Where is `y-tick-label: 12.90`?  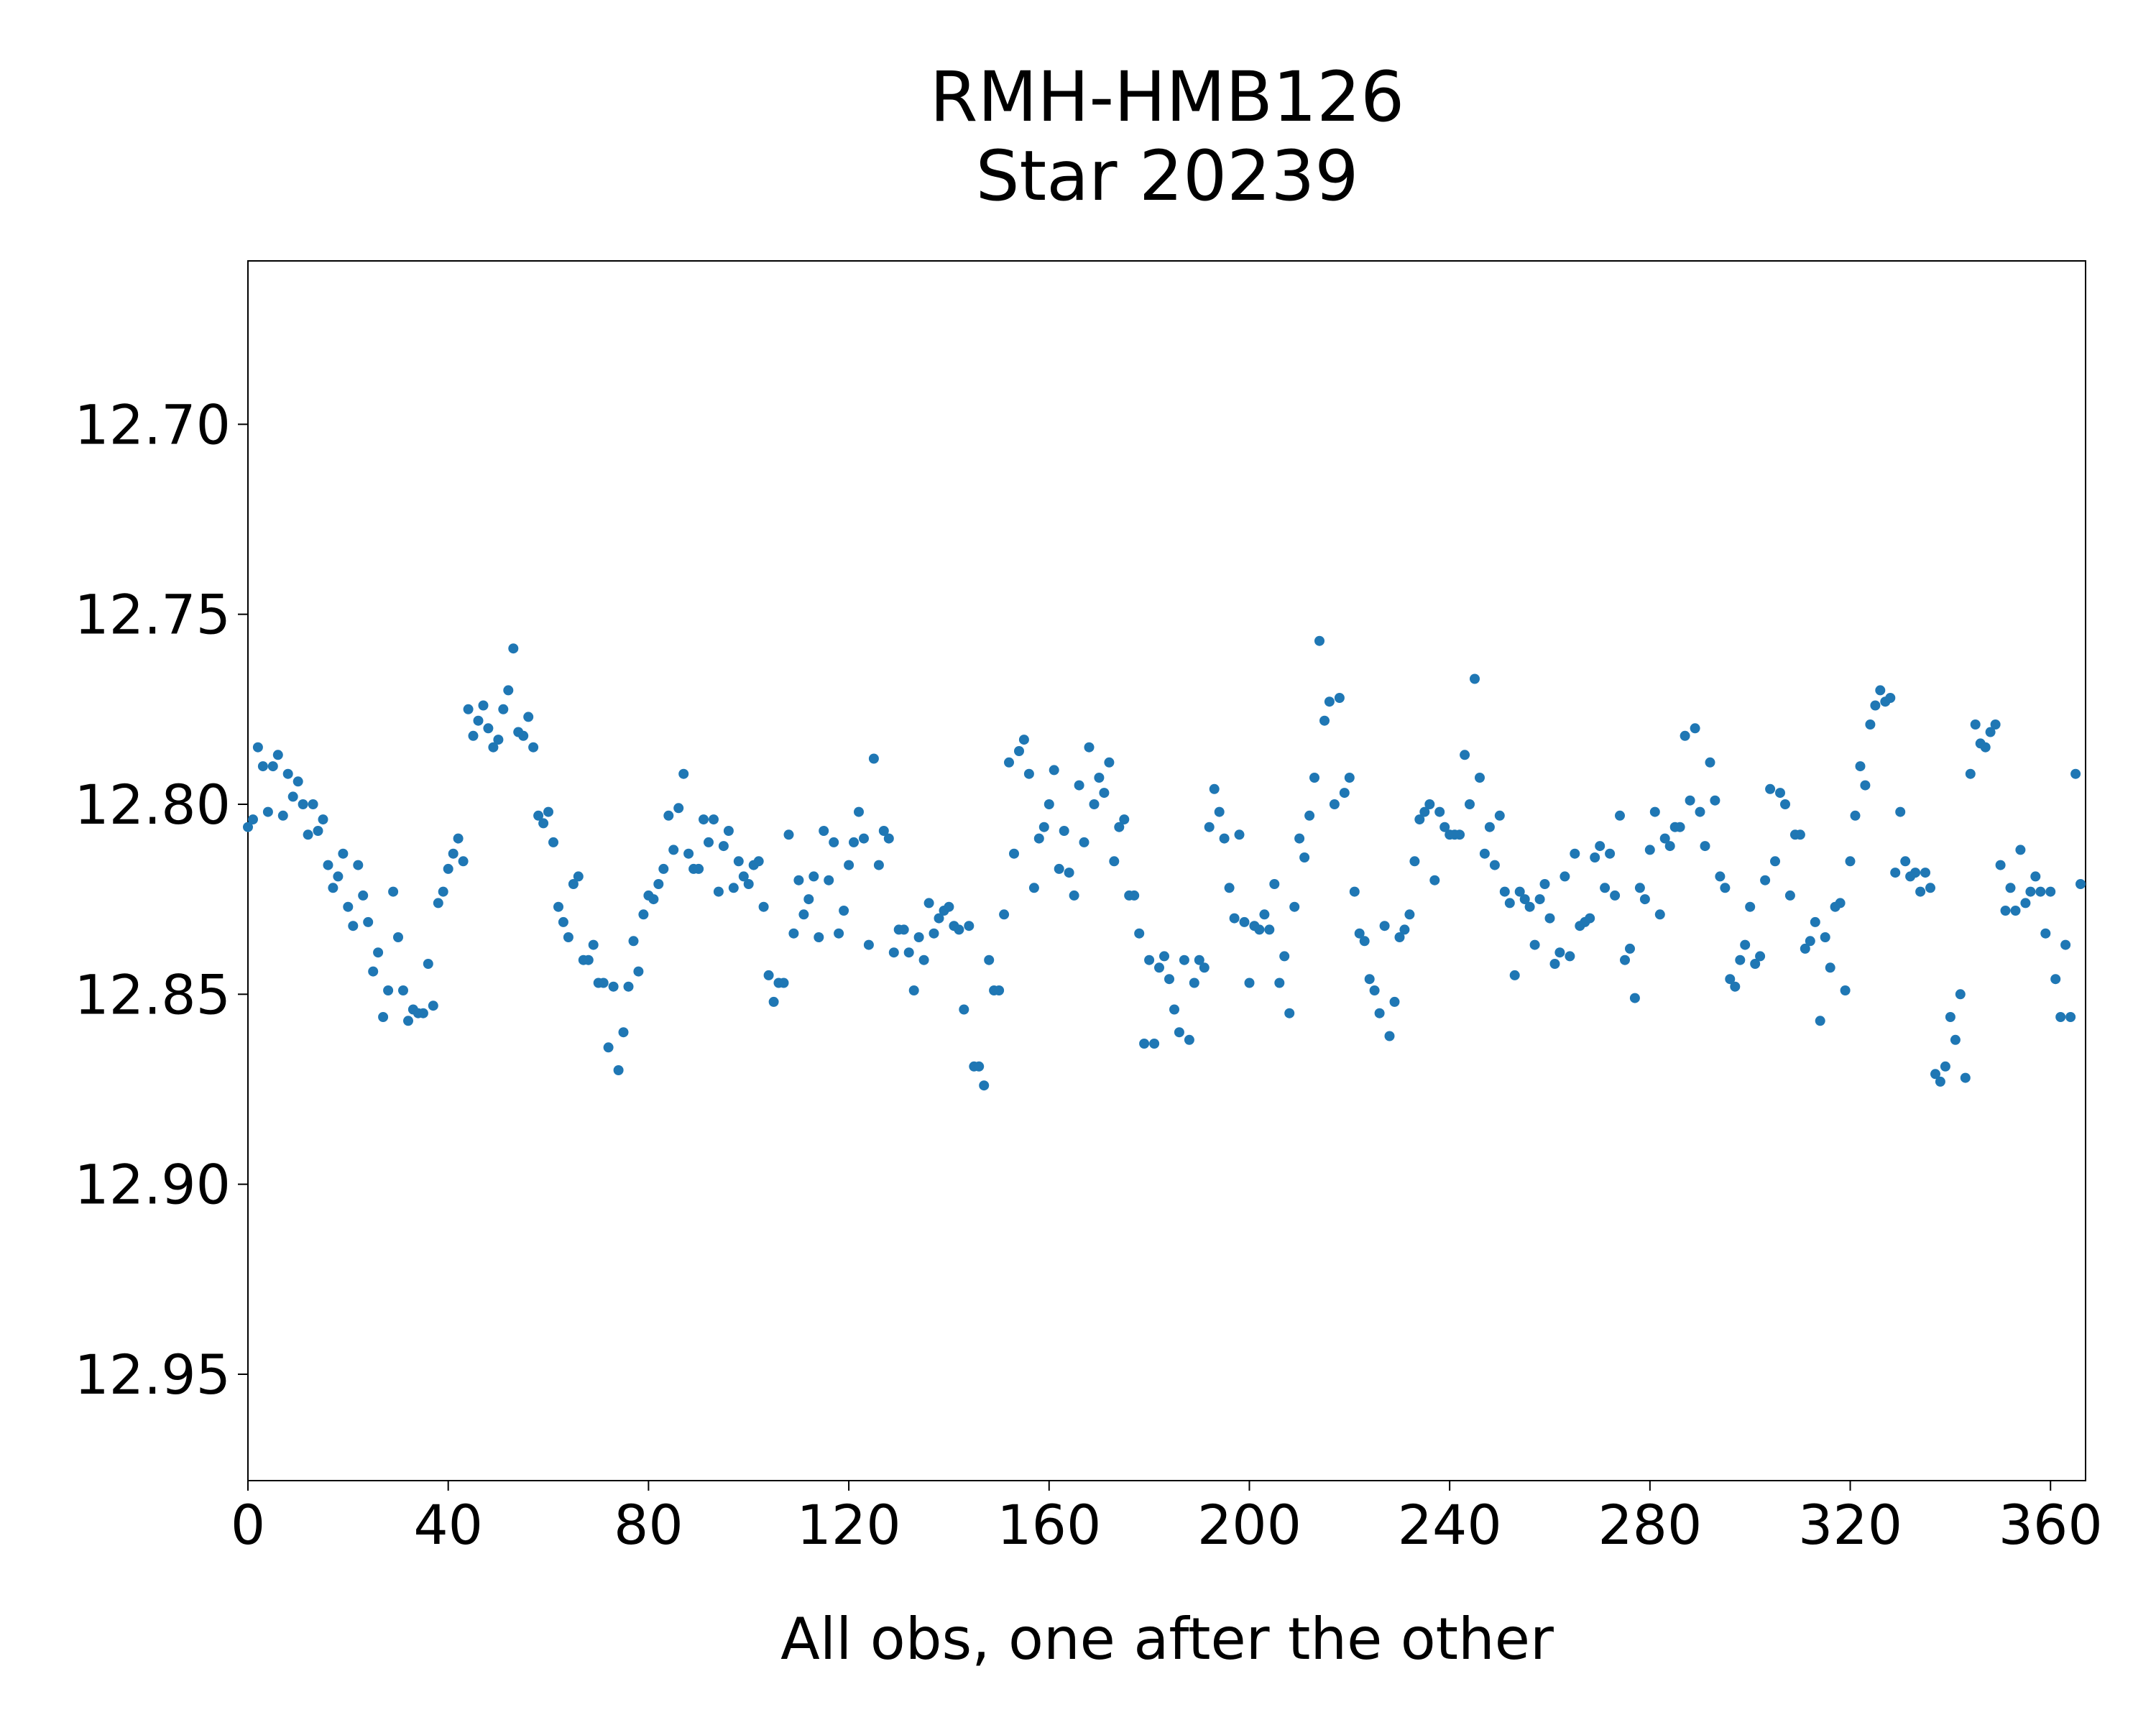 y-tick-label: 12.90 is located at coordinates (152, 1185).